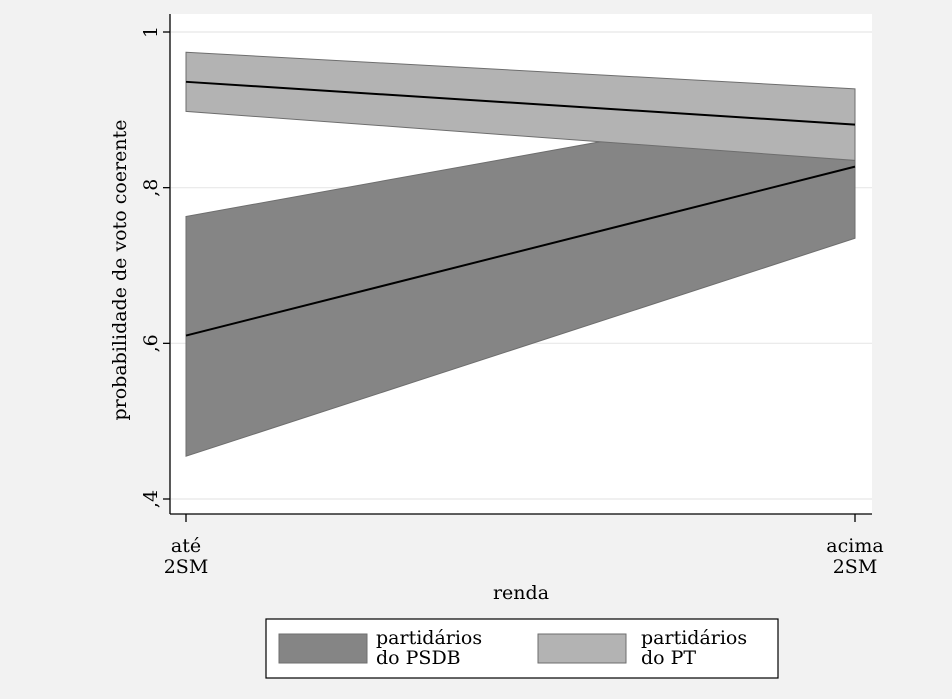 The image size is (952, 699). I want to click on y-tick-label: 1, so click(151, 32).